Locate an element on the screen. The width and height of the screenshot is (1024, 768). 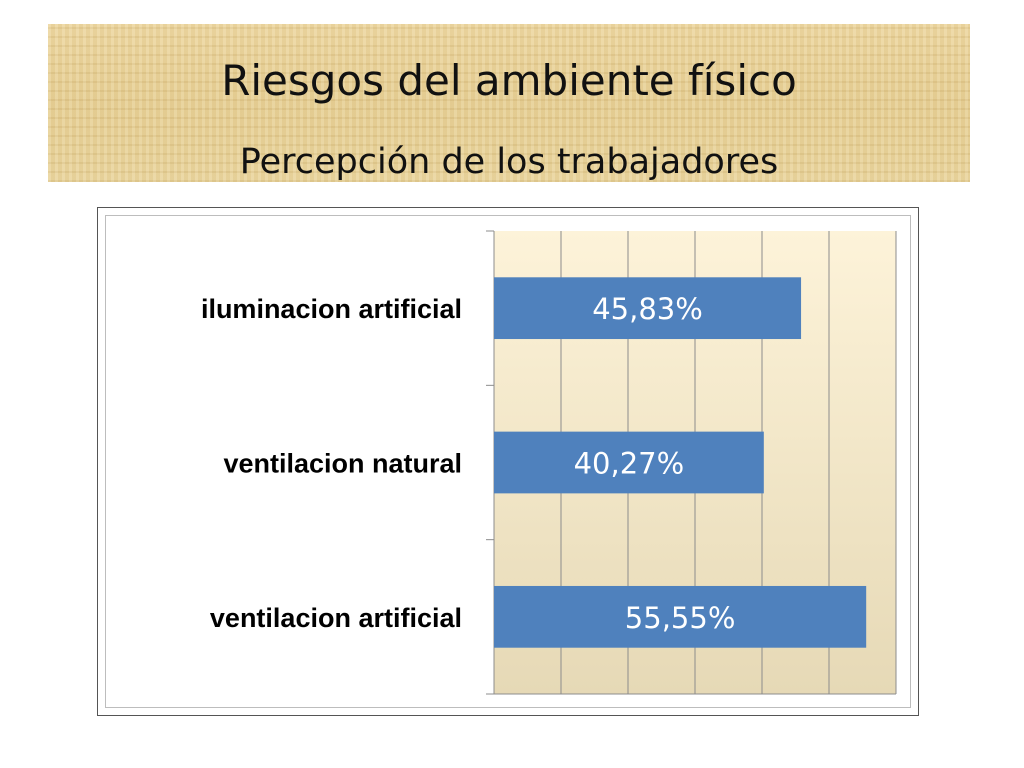
slide-subtitle: Percepción de los trabajadores is located at coordinates (509, 162).